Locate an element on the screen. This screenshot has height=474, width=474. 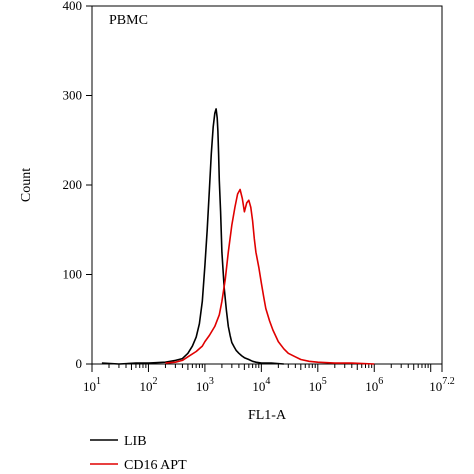
x-tick-label: 10⁴ is located at coordinates (261, 385).